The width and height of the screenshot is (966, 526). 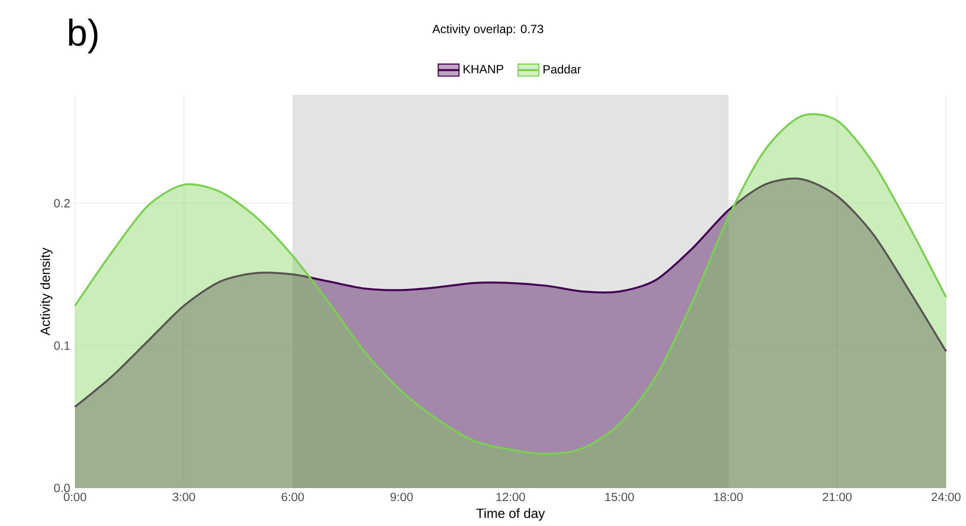 I want to click on legend-label: KHANP, so click(x=484, y=69).